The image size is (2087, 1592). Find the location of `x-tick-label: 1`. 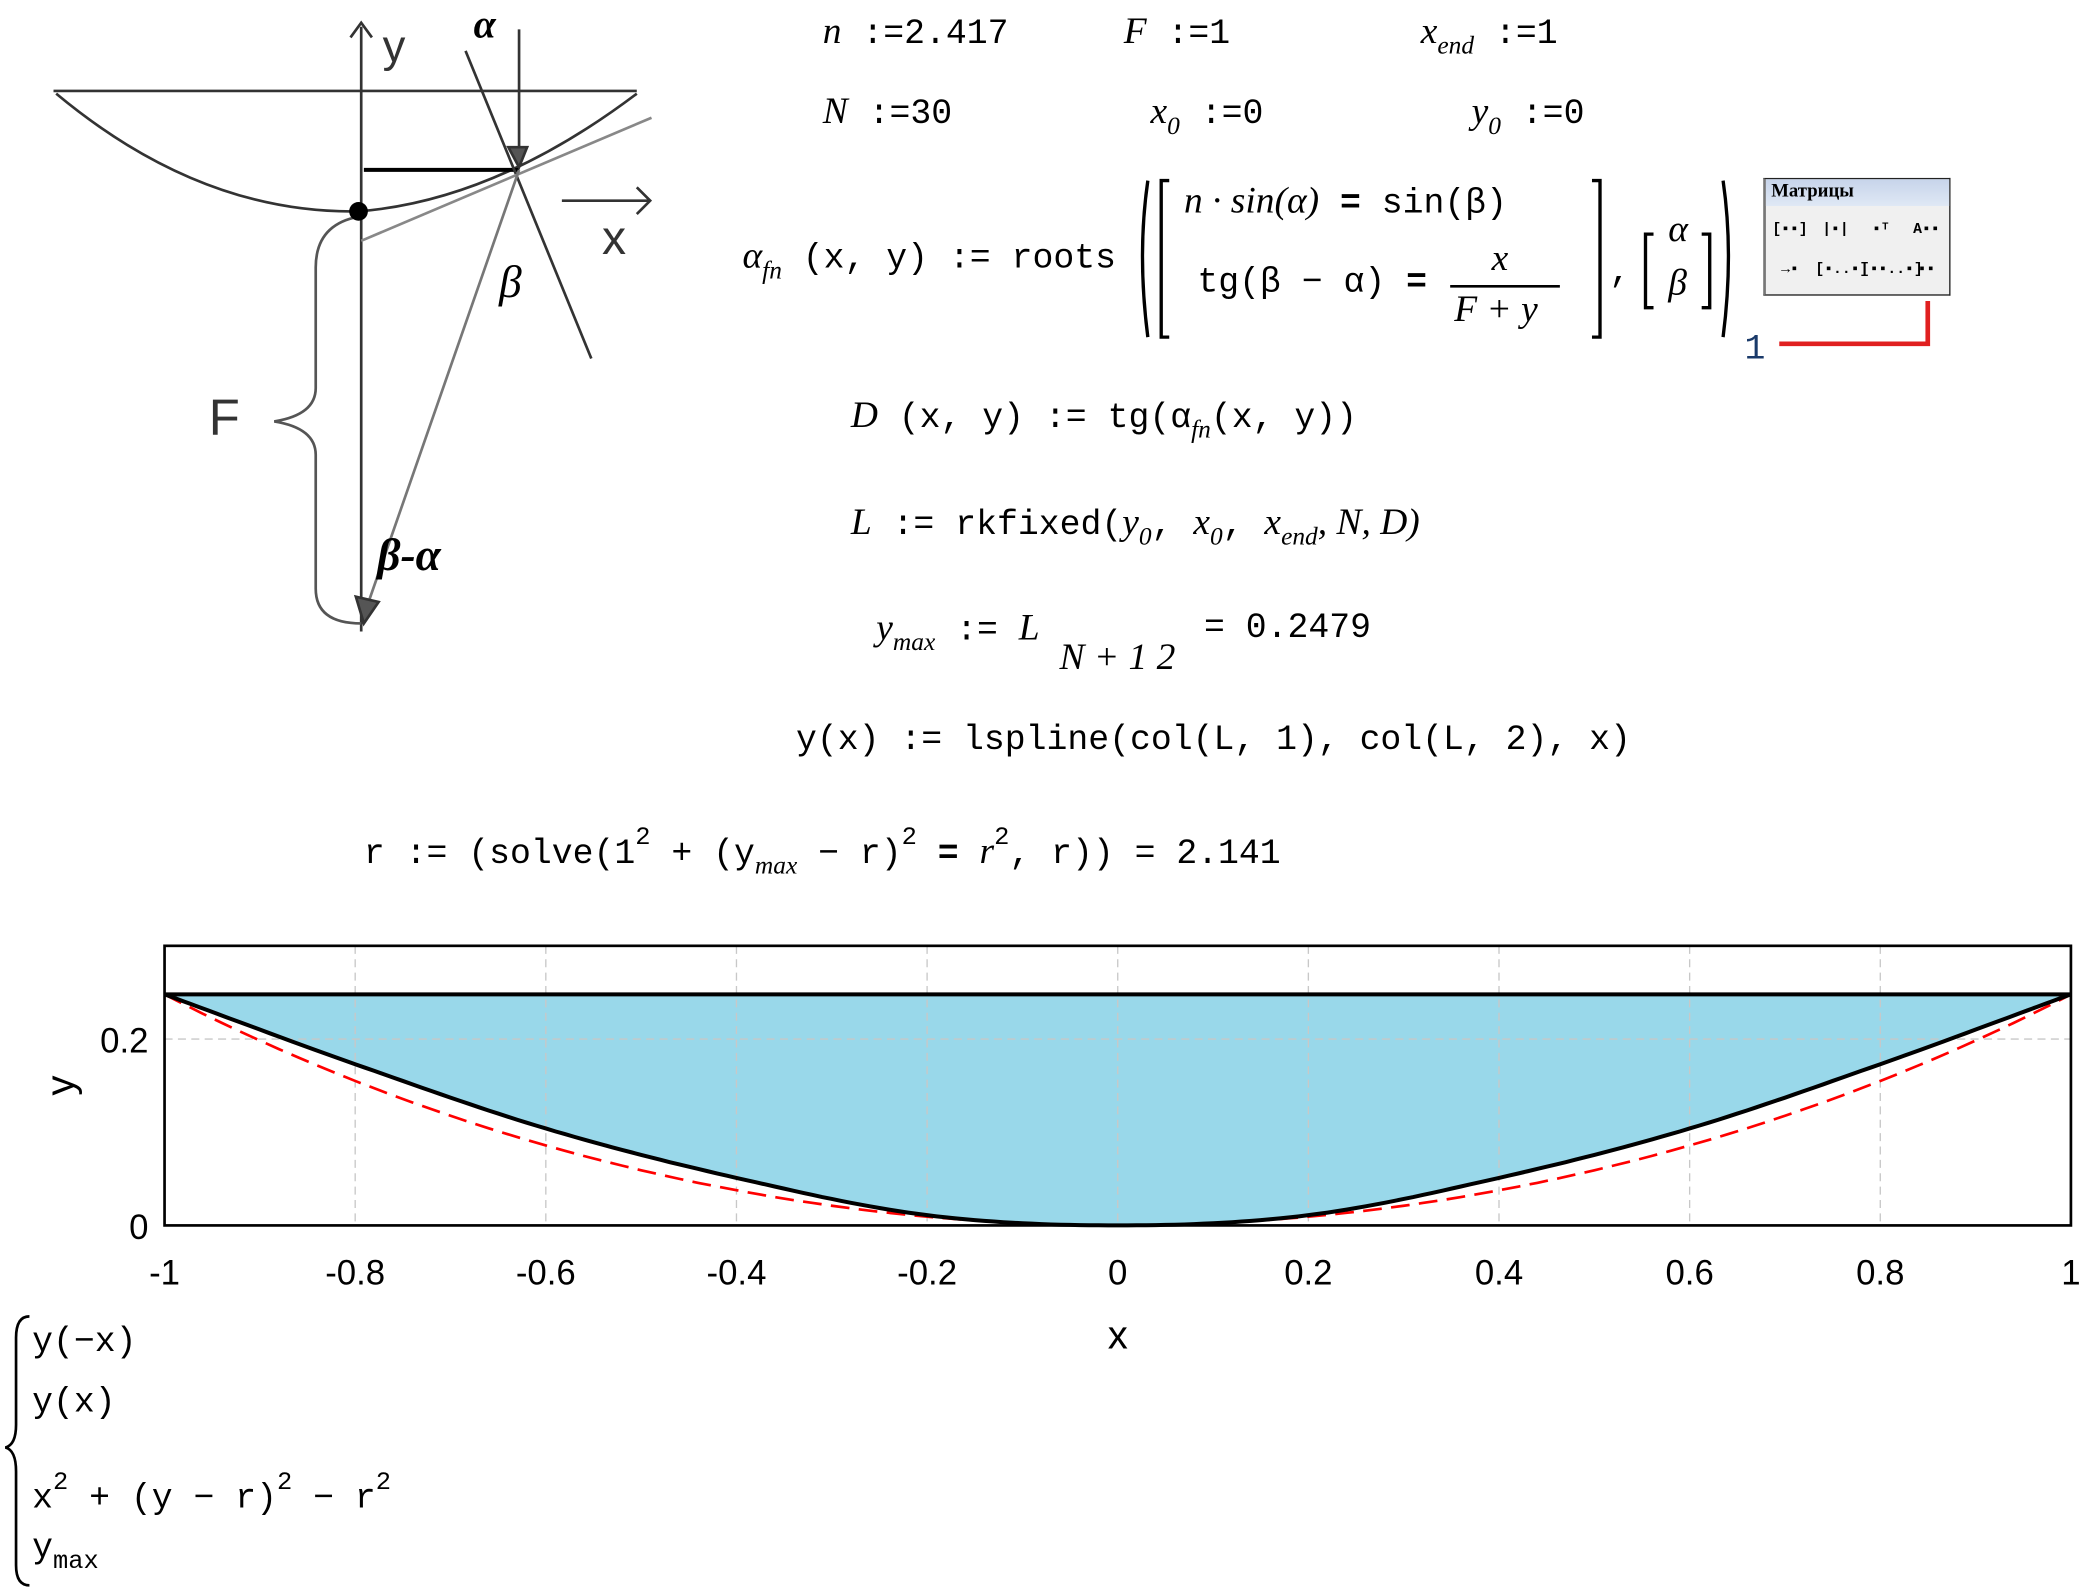

x-tick-label: 1 is located at coordinates (2070, 1273).